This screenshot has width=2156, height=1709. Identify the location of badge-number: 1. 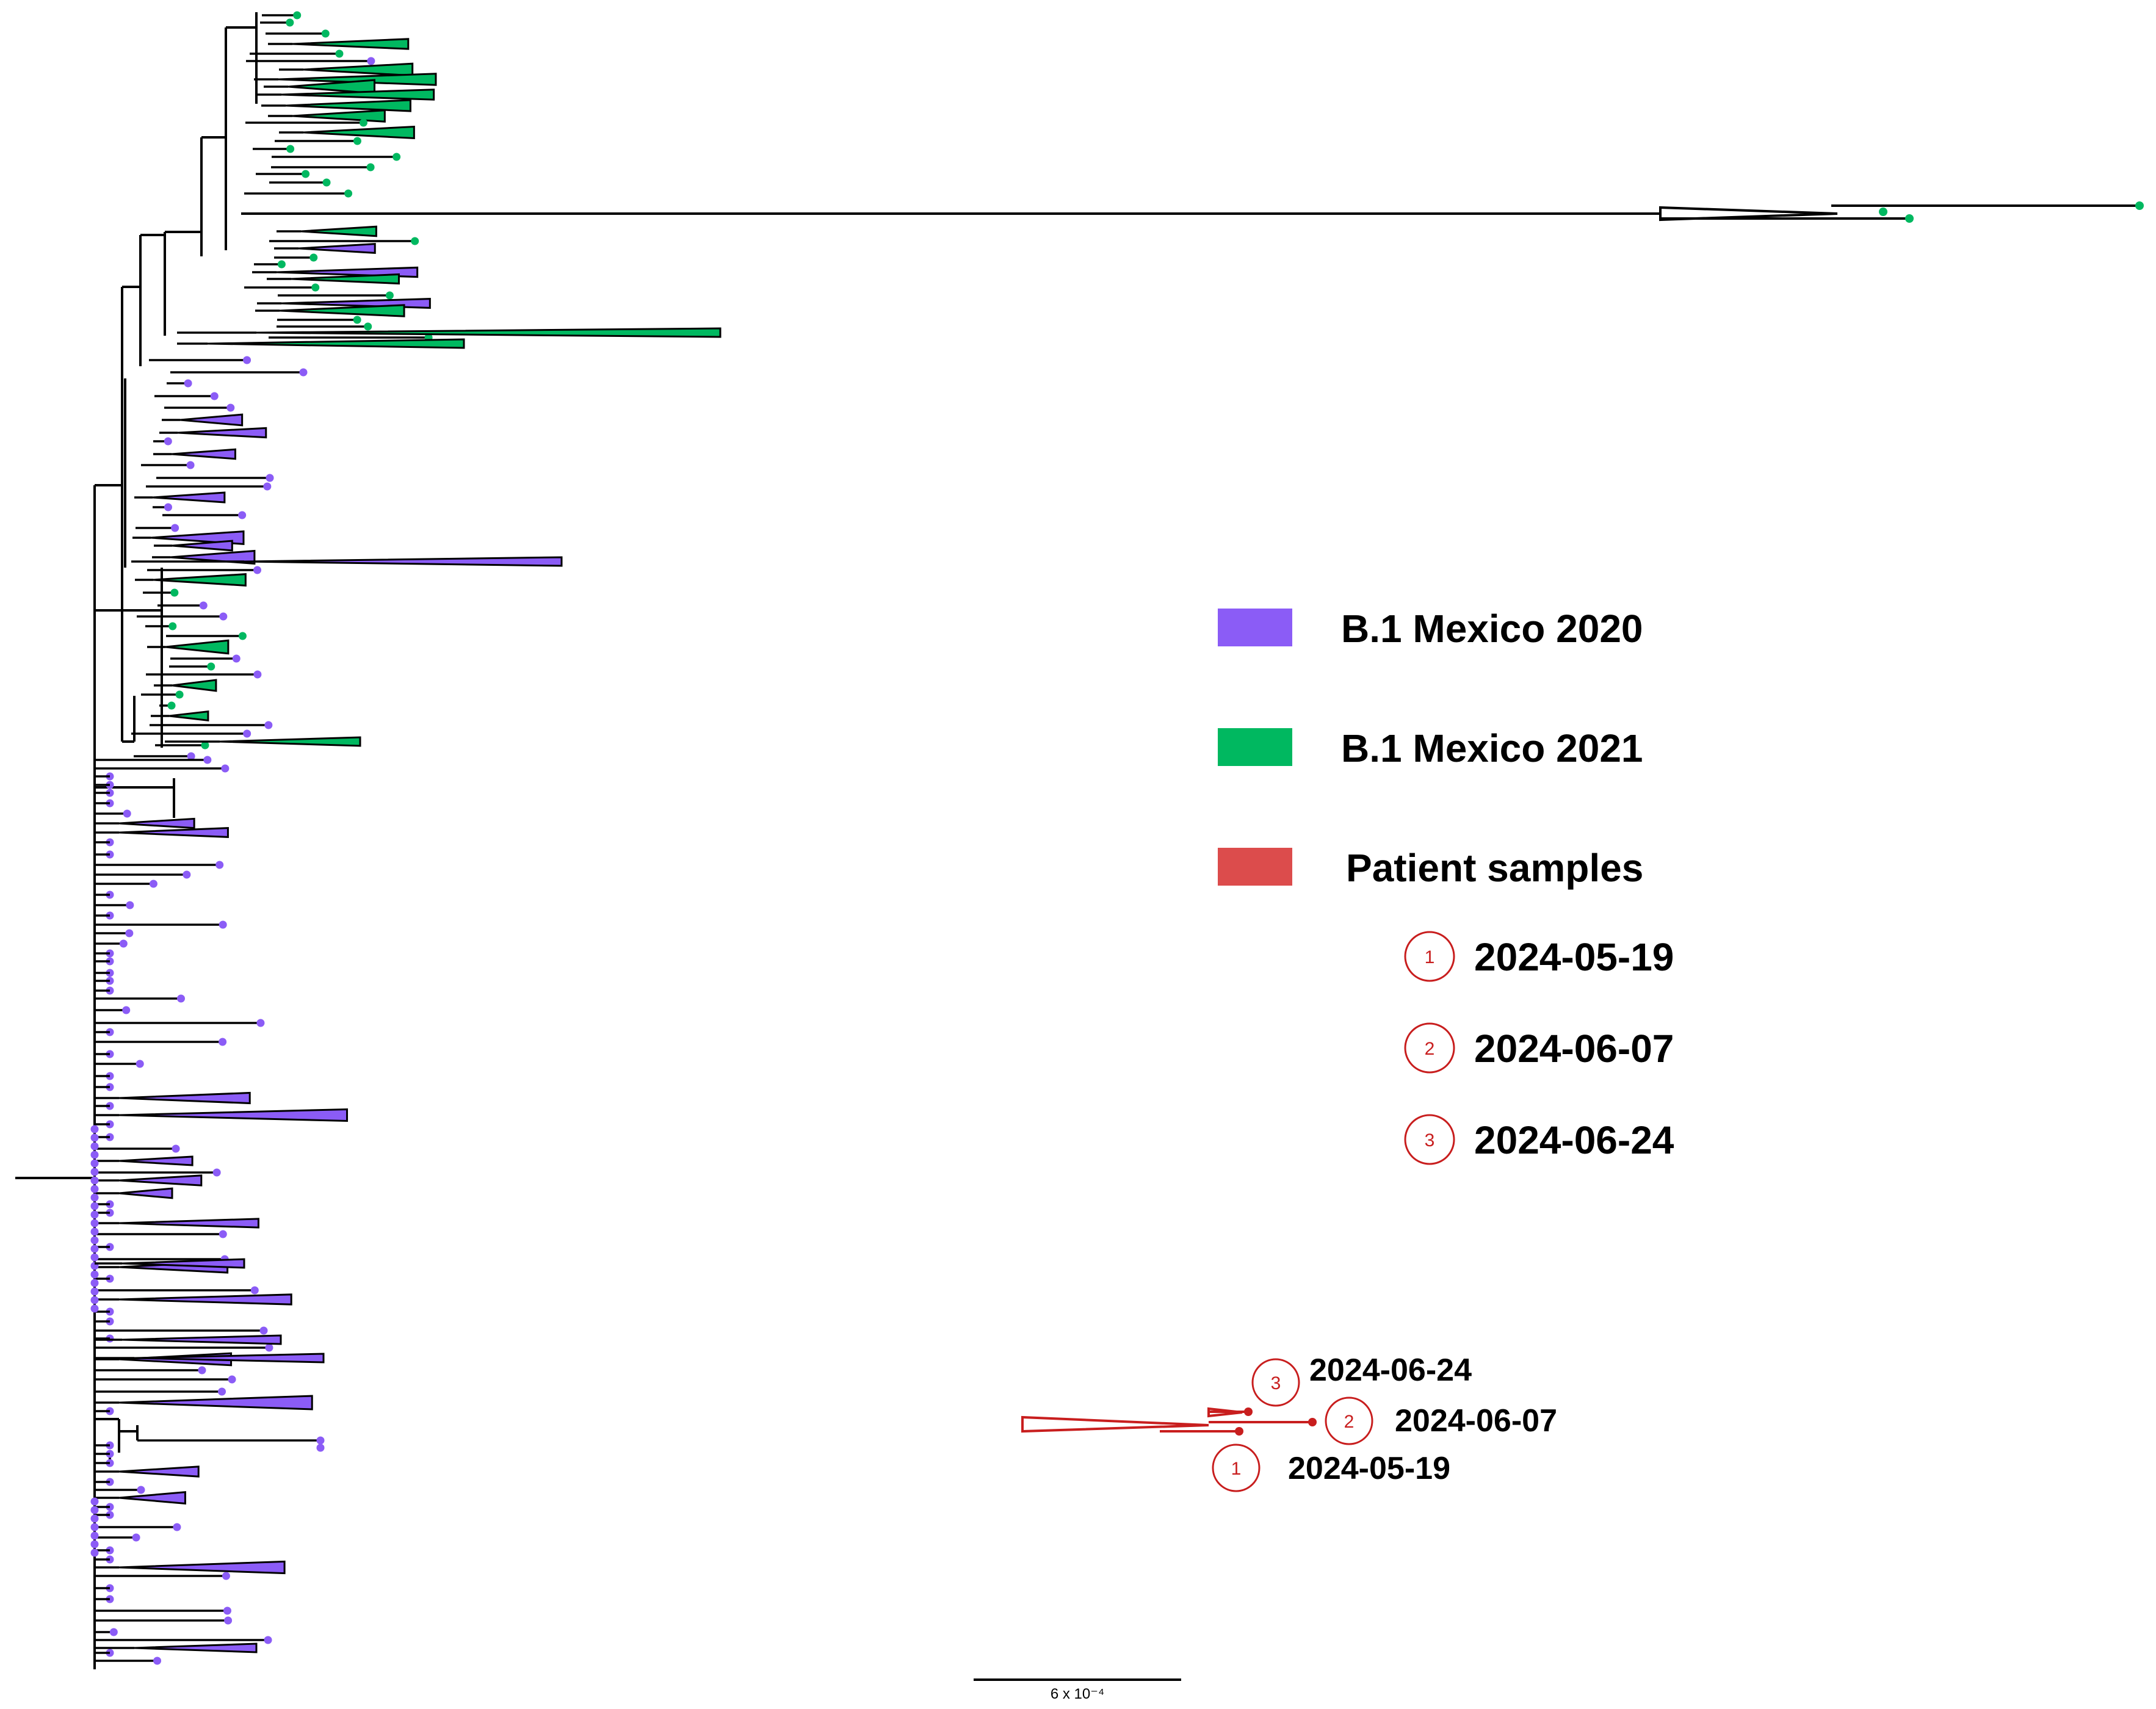
(1236, 1469).